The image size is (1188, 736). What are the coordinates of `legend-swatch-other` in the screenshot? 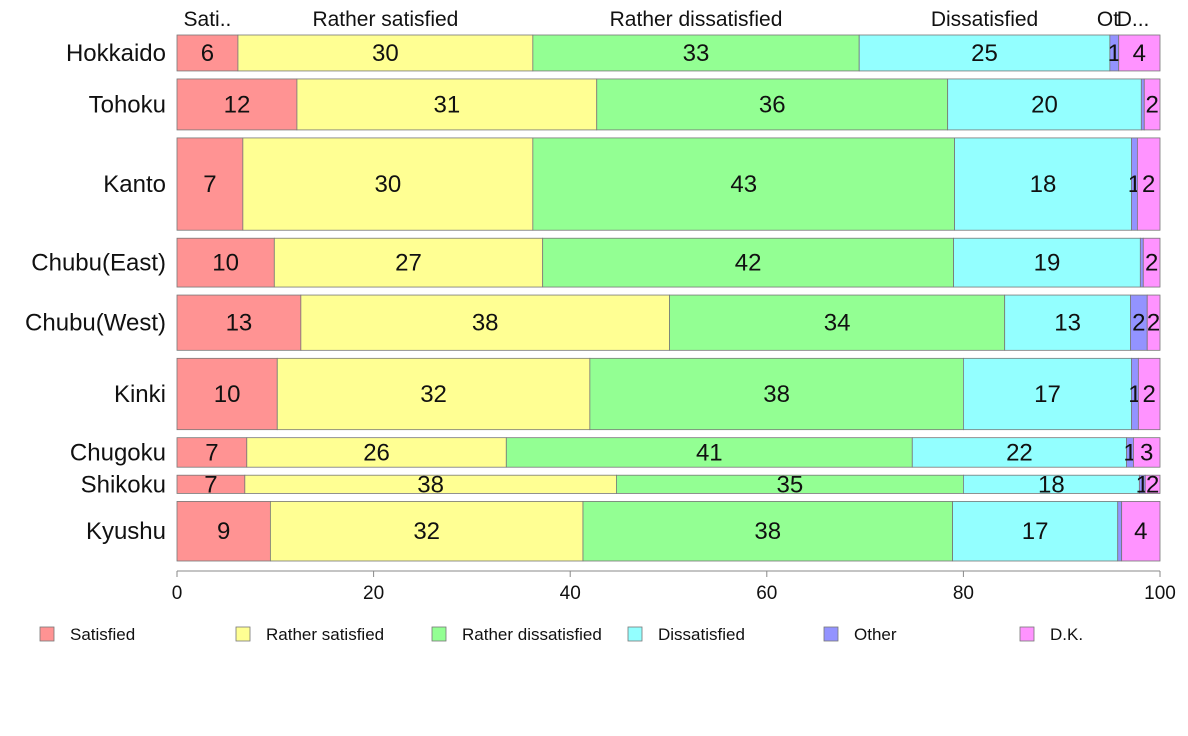 It's located at (831, 634).